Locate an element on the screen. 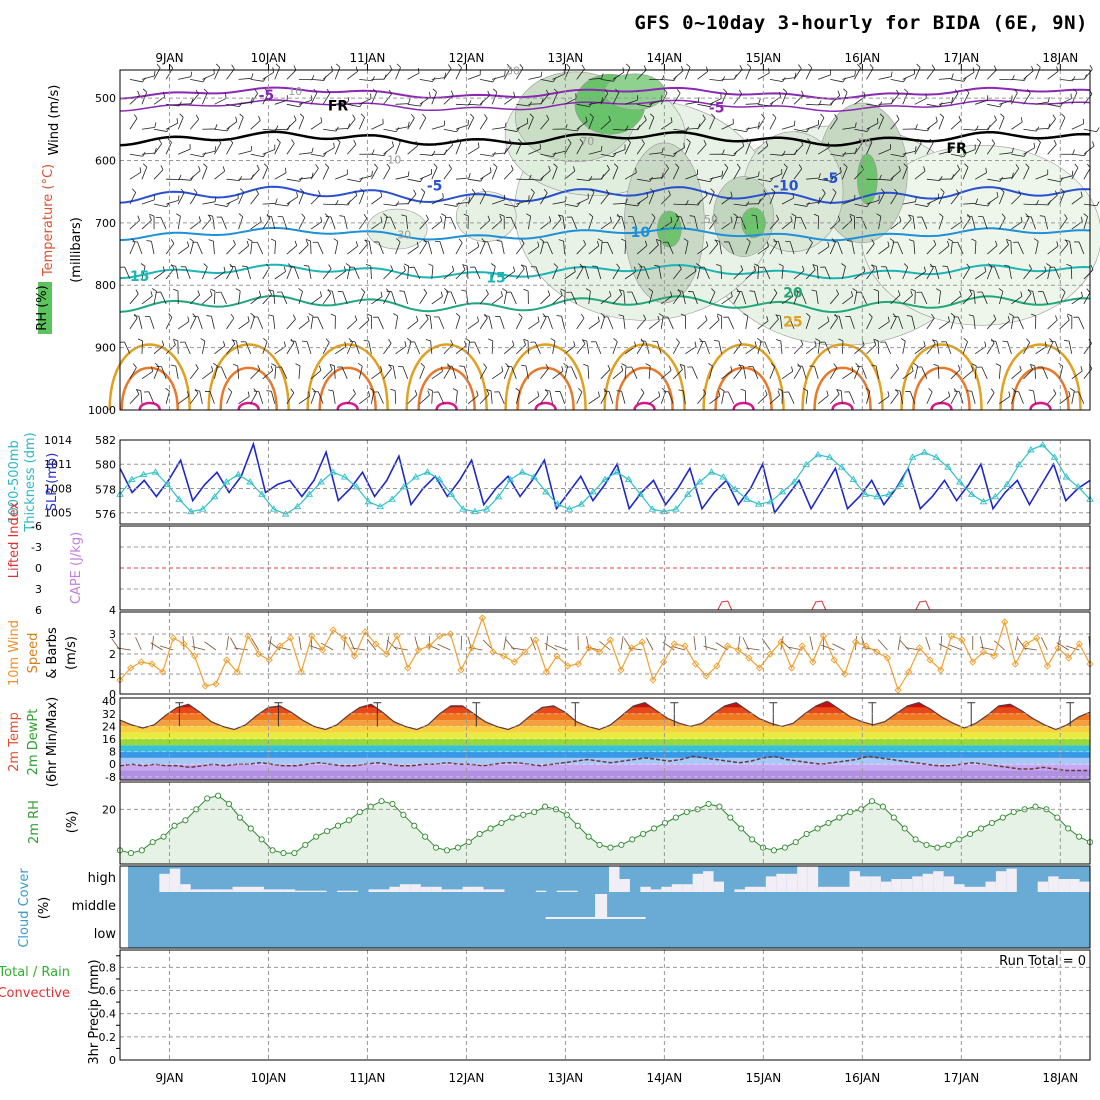  temp-tick: 40 is located at coordinates (109, 701).